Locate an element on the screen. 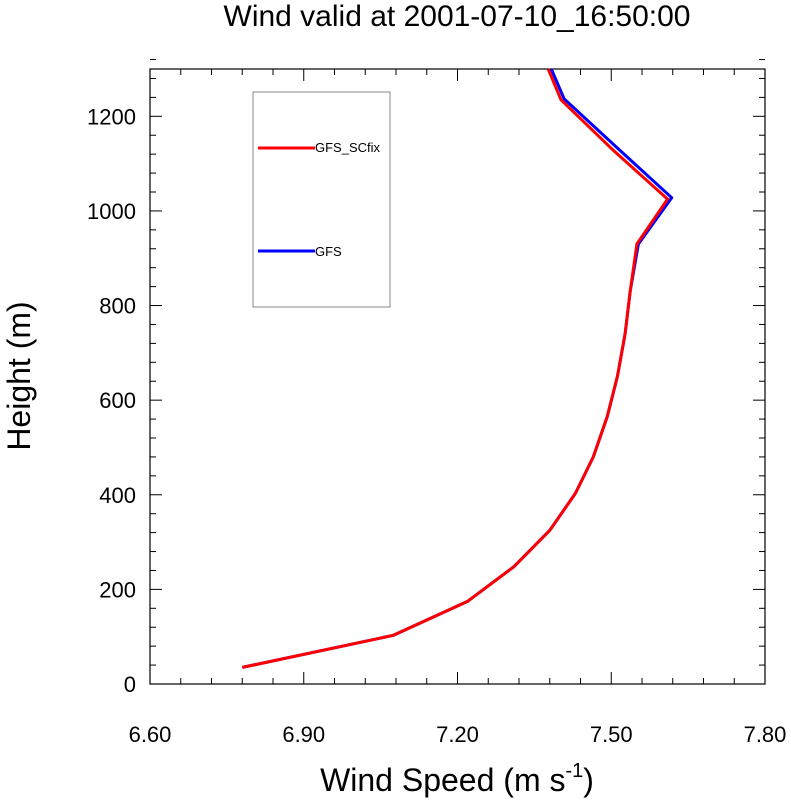 The image size is (791, 800). x-tick-label: 7.80 is located at coordinates (765, 734).